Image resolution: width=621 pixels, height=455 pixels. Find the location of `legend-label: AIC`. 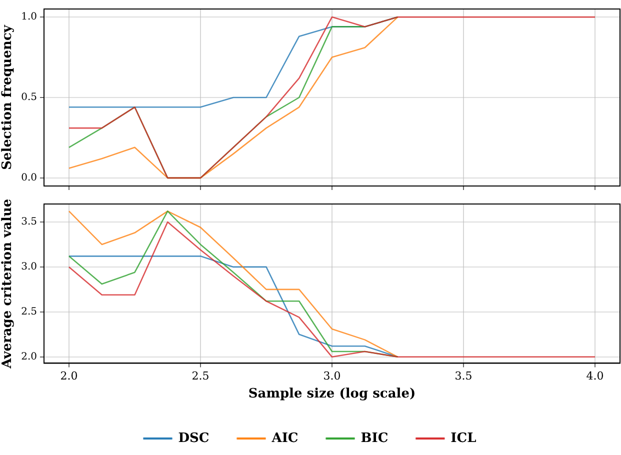

legend-label: AIC is located at coordinates (284, 438).